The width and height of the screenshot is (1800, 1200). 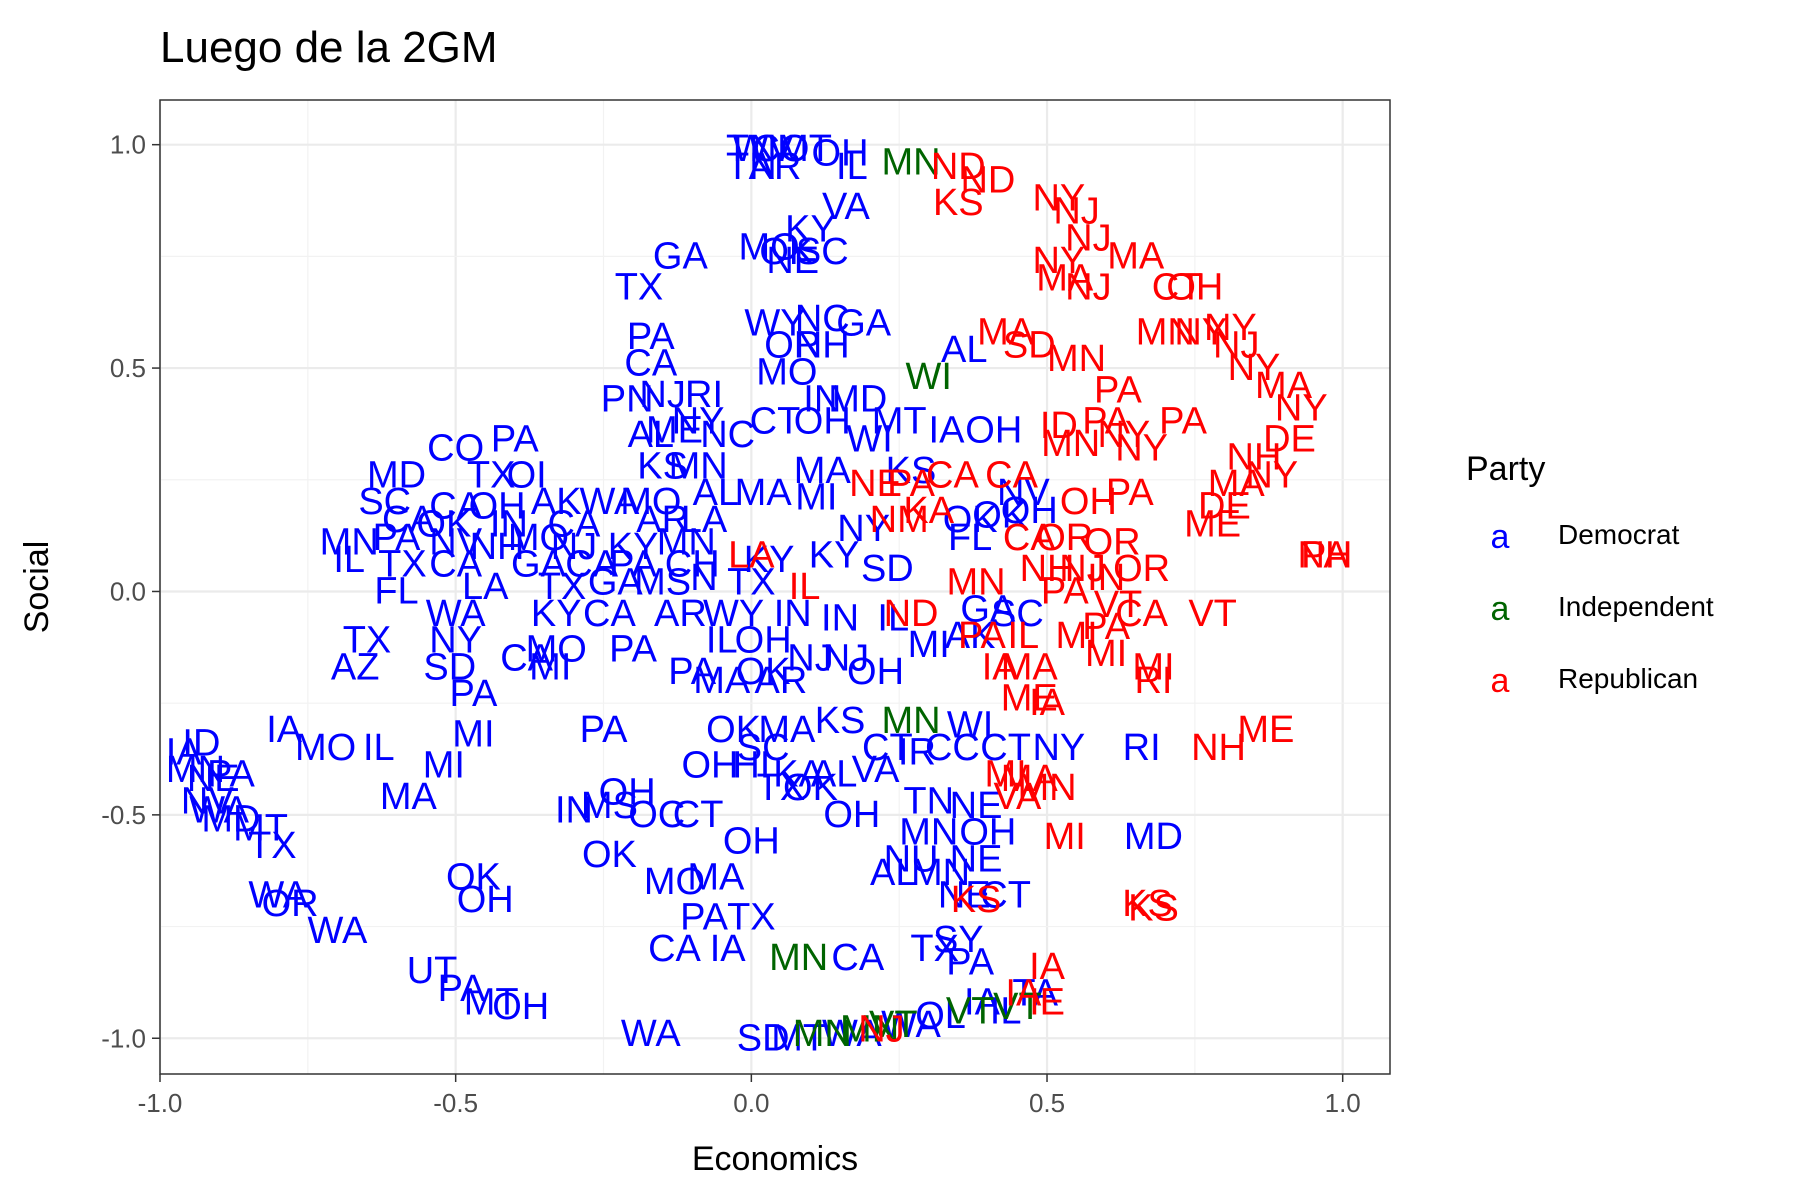 I want to click on data-point-label: NH, so click(x=1254, y=457).